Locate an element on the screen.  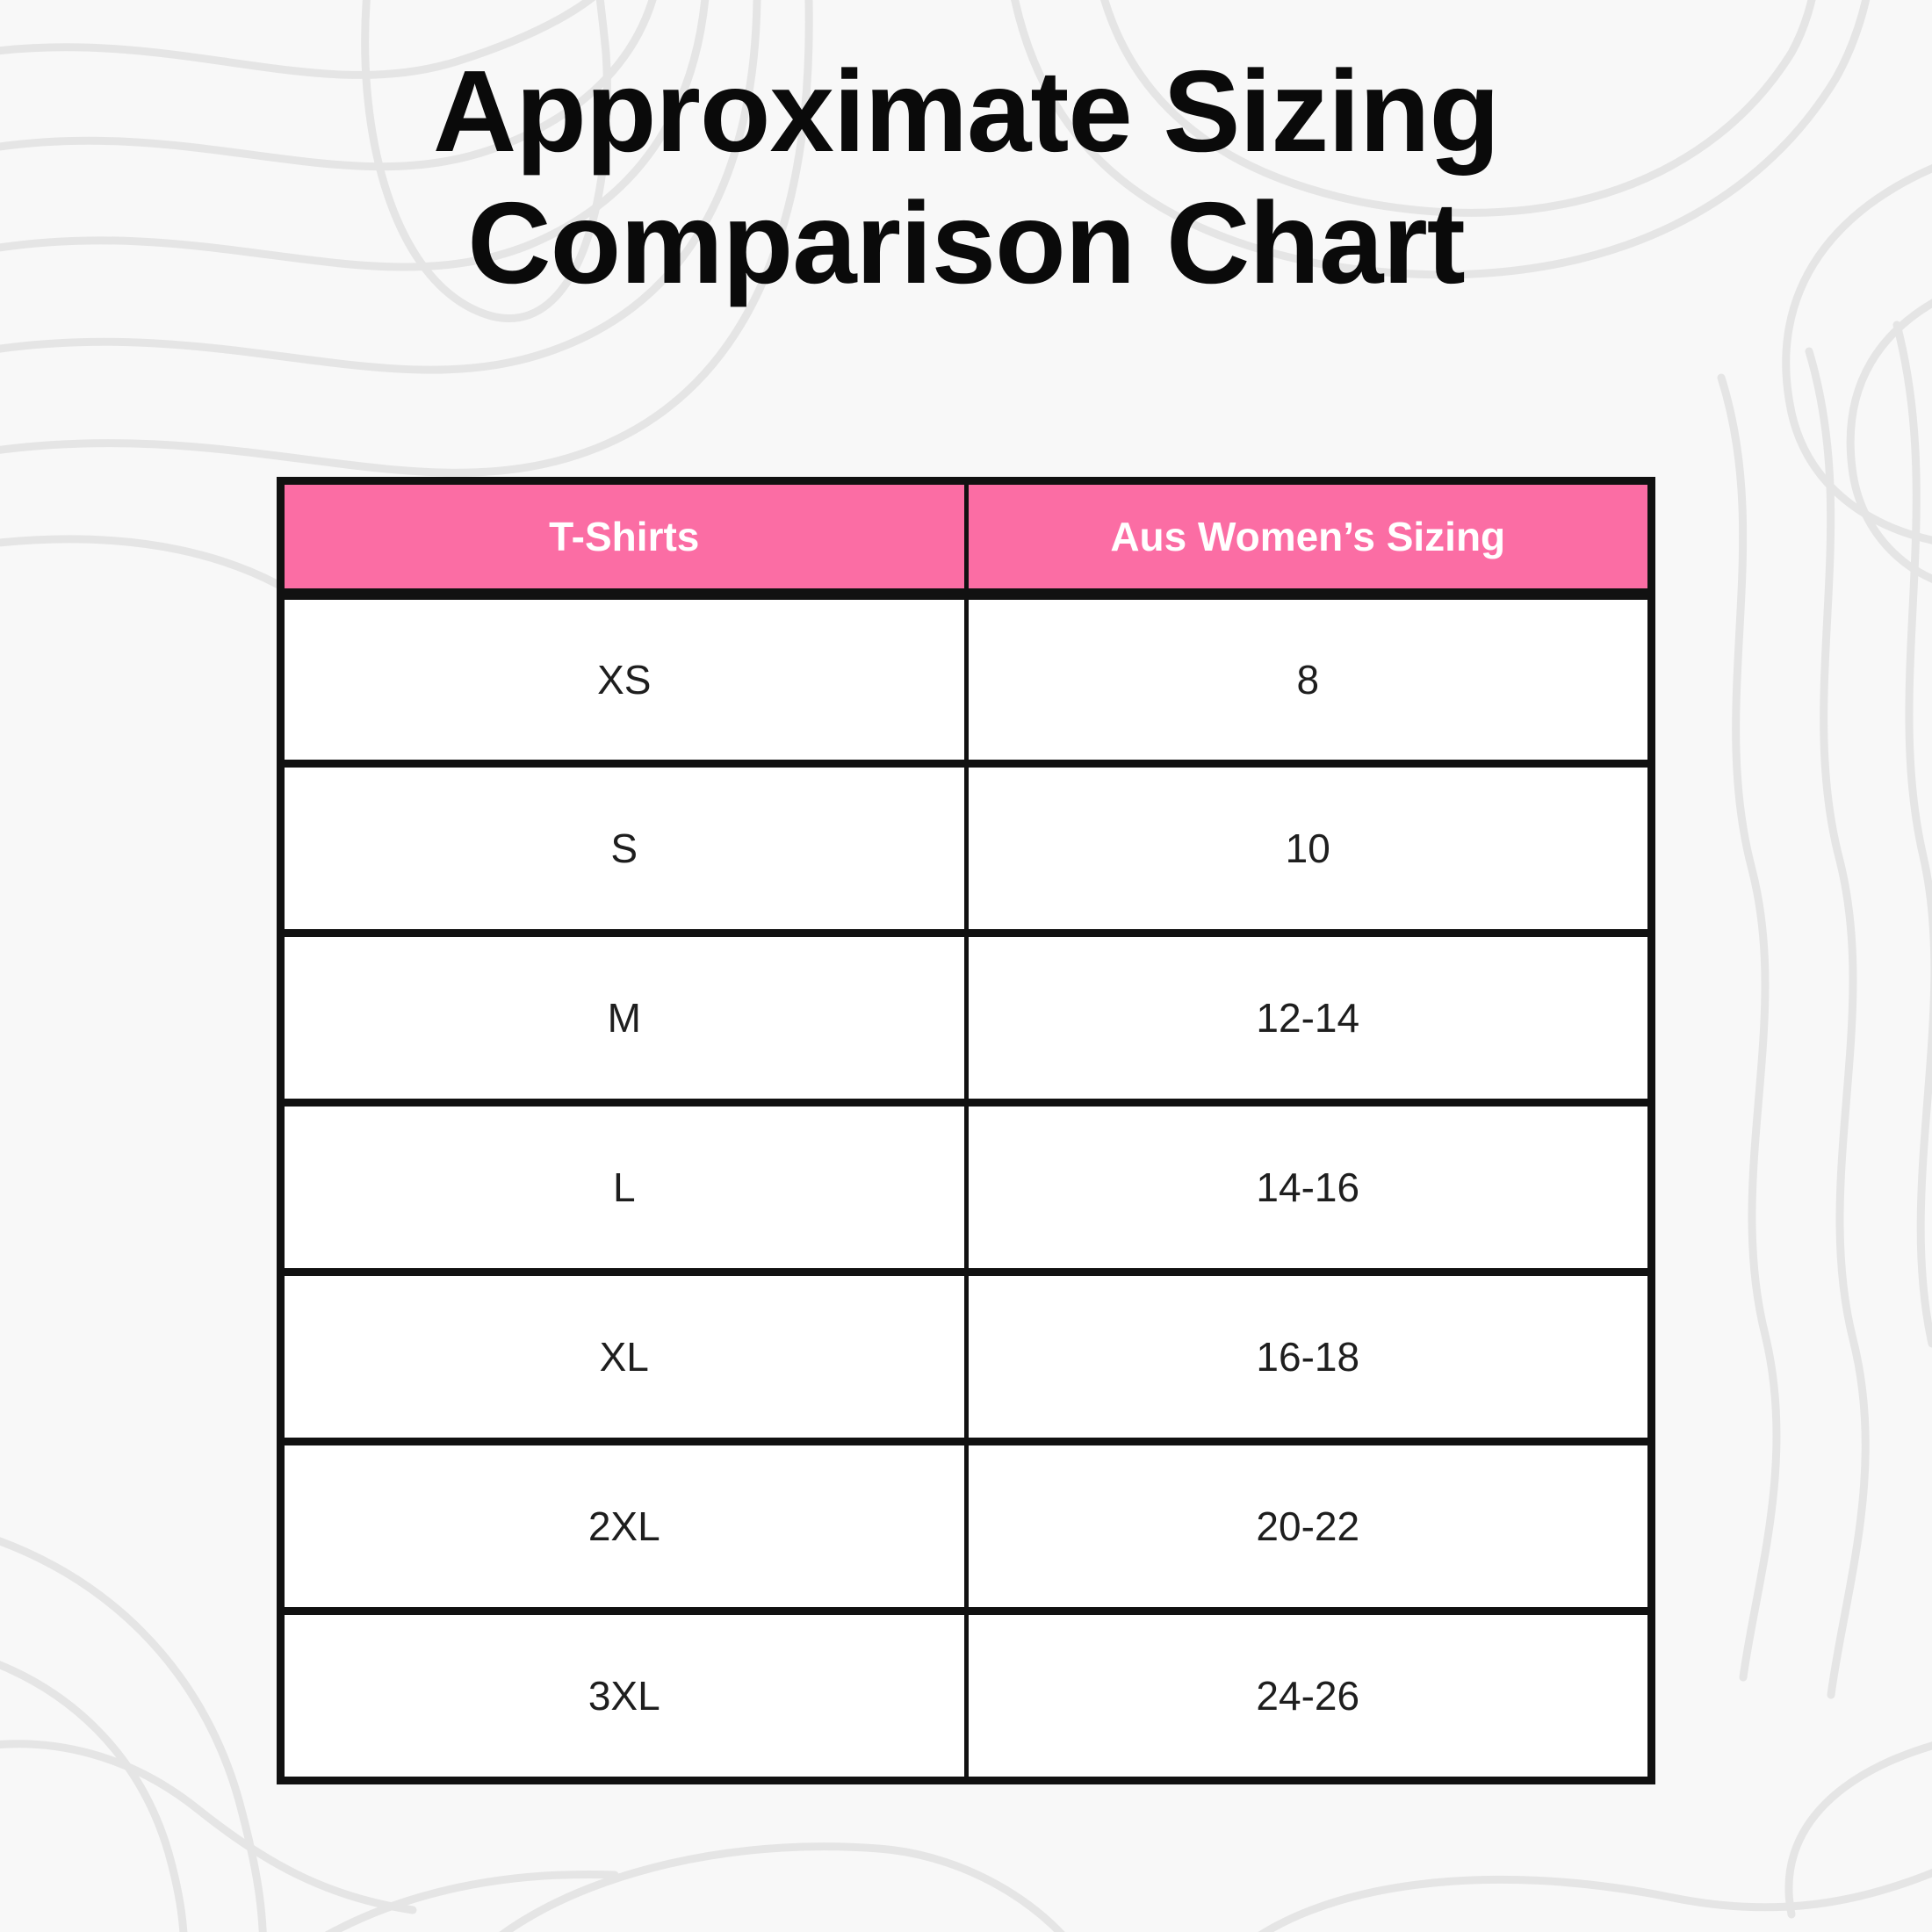
size-row: S 10 is located at coordinates (966, 847).